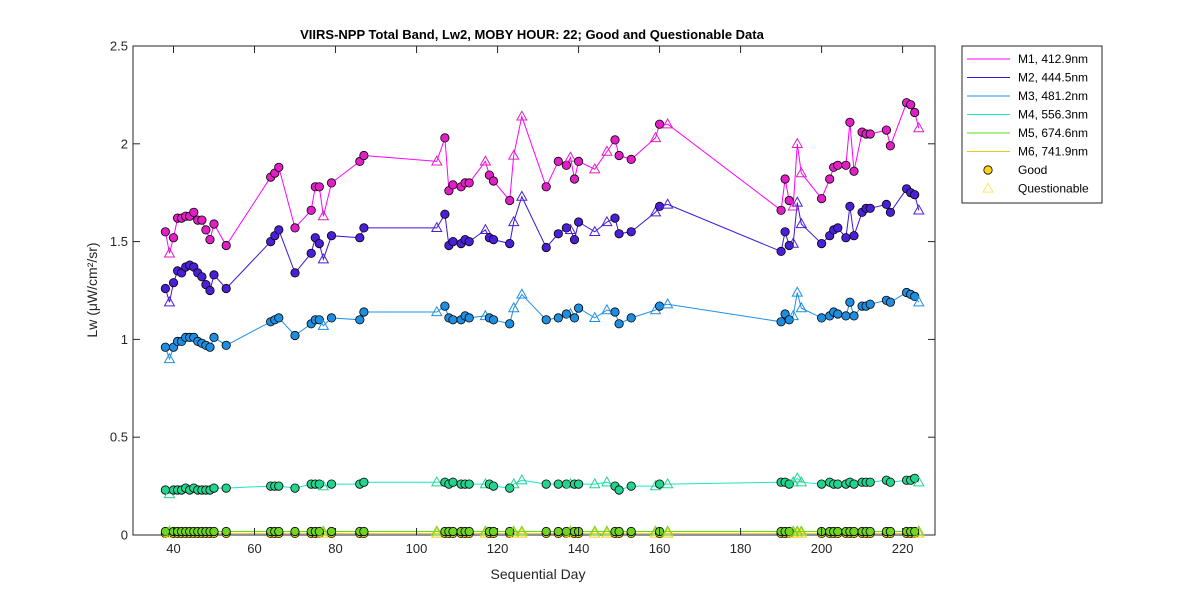 This screenshot has height=600, width=1200. Describe the element at coordinates (1053, 115) in the screenshot. I see `legend-label: M4, 556.3nm` at that location.